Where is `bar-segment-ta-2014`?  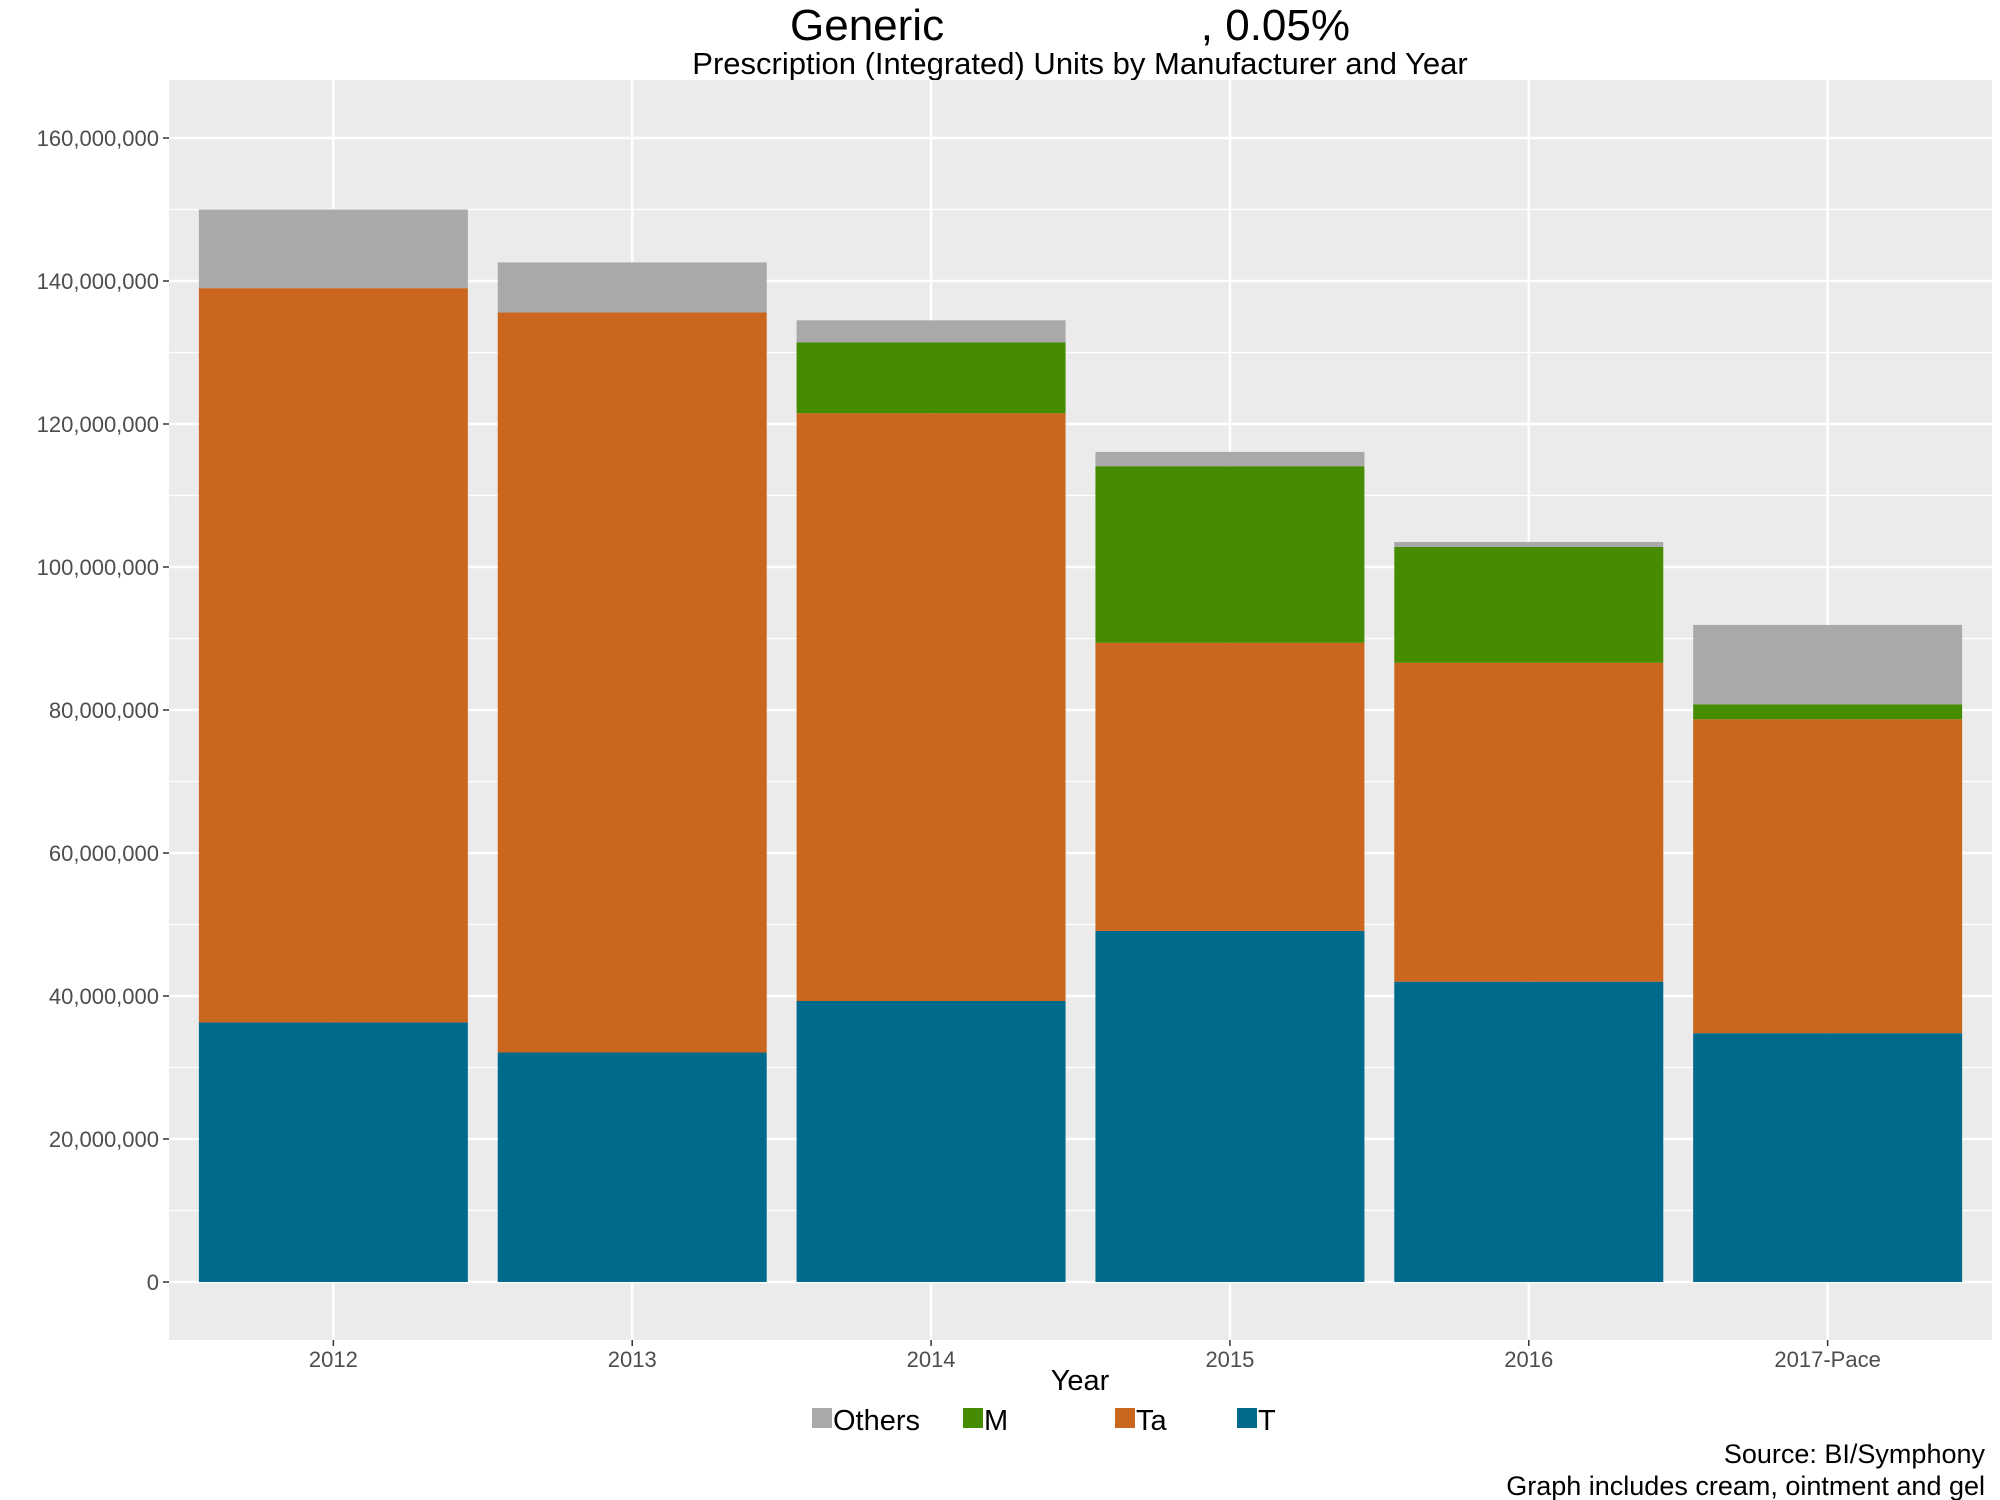 bar-segment-ta-2014 is located at coordinates (931, 707).